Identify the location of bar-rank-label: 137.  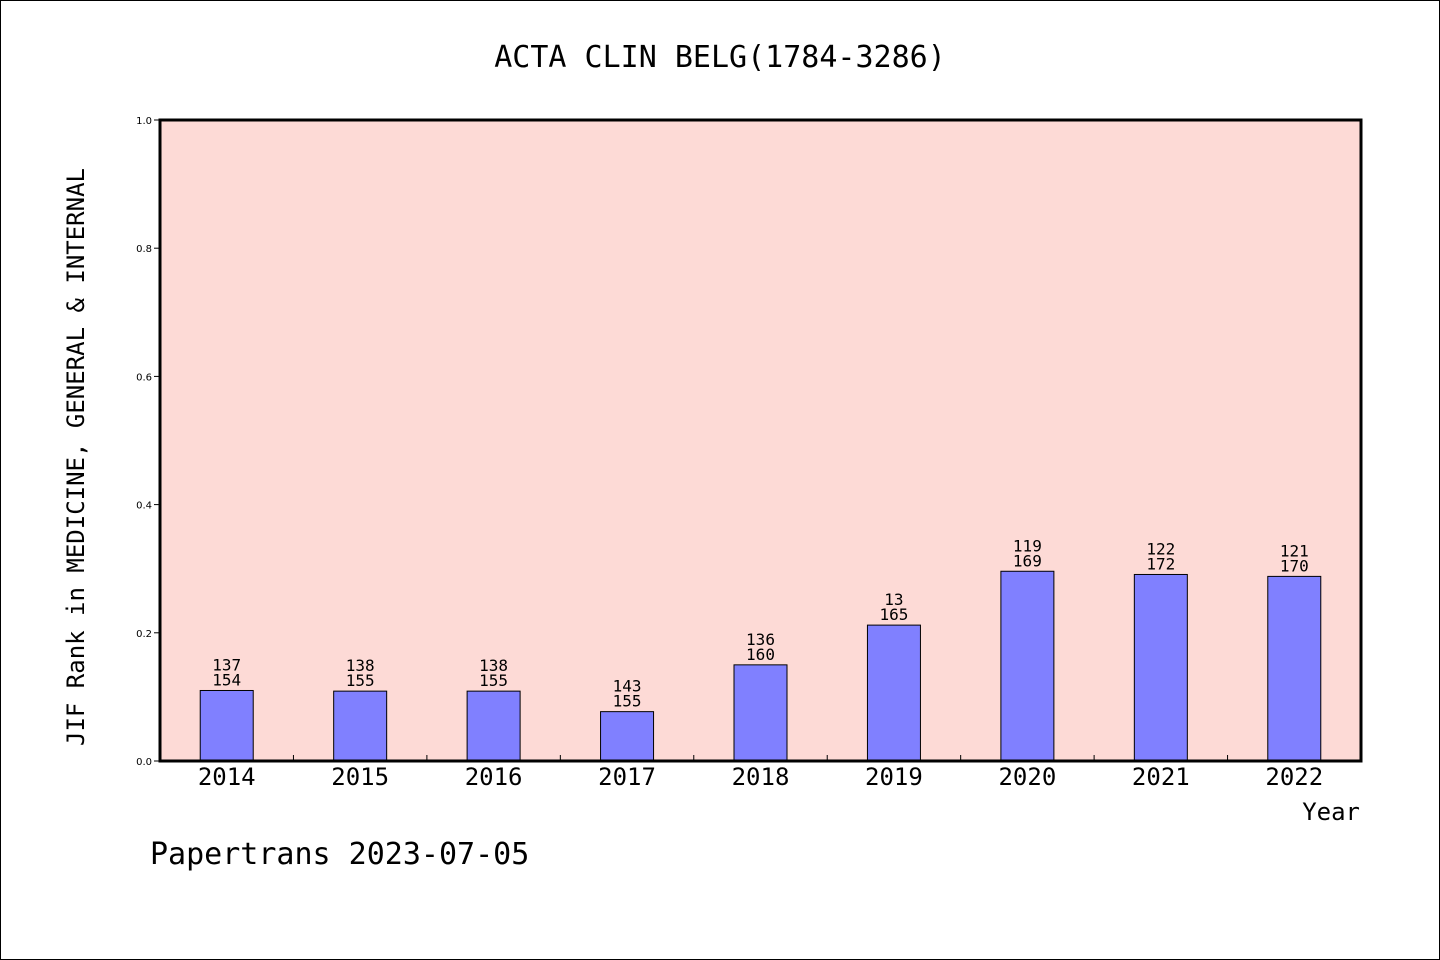
(226, 664).